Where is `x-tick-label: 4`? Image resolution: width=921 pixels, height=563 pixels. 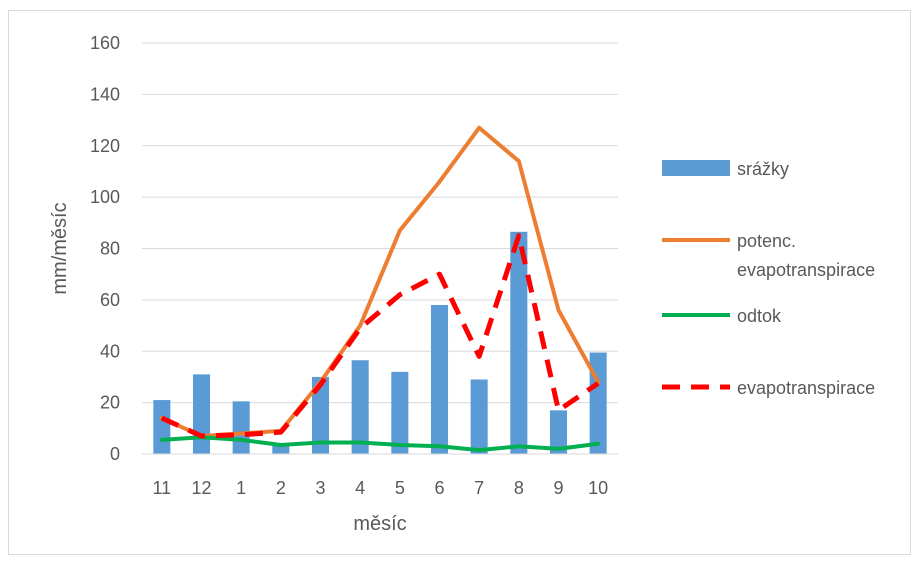
x-tick-label: 4 is located at coordinates (360, 488).